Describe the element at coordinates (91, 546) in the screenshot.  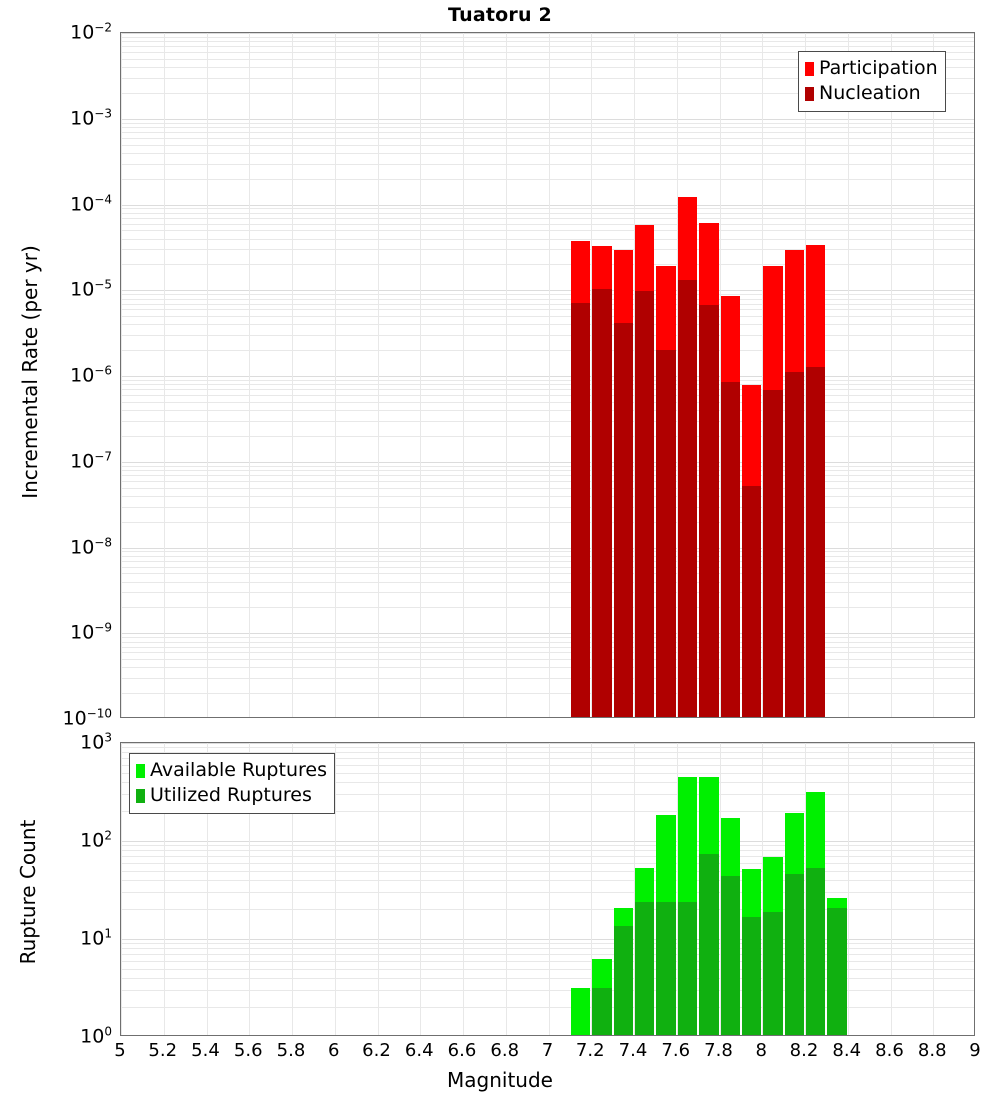
I see `y-tick-label: 10⁻⁸` at that location.